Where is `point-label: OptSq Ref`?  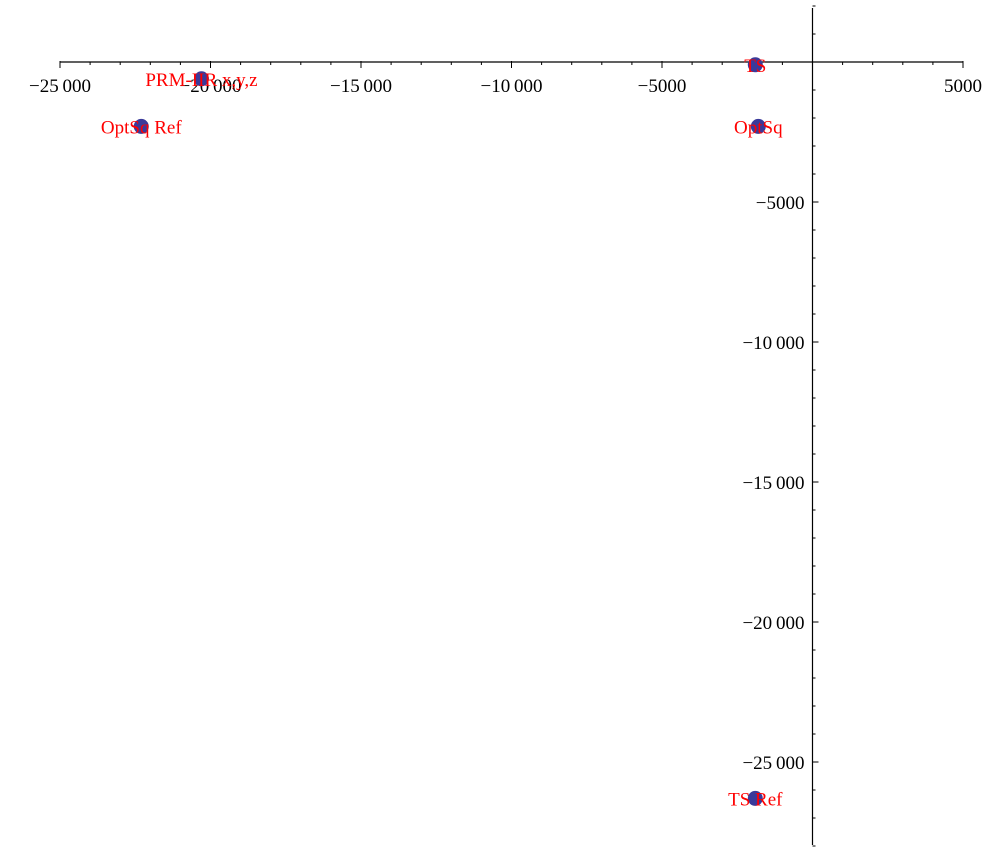
point-label: OptSq Ref is located at coordinates (141, 127).